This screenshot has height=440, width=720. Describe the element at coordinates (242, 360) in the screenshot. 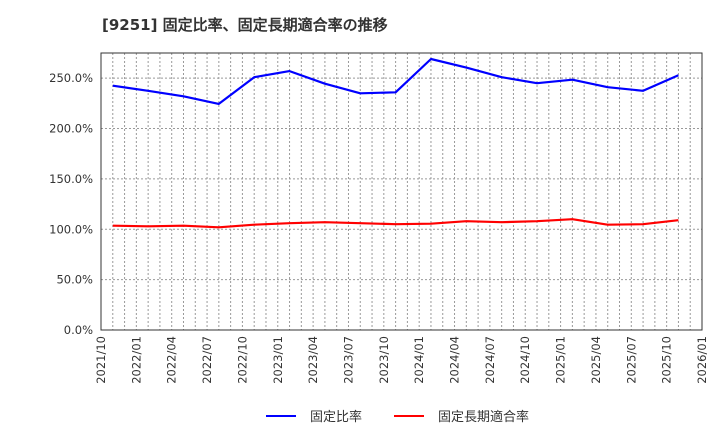

I see `x-tick-label: 2022/10` at that location.